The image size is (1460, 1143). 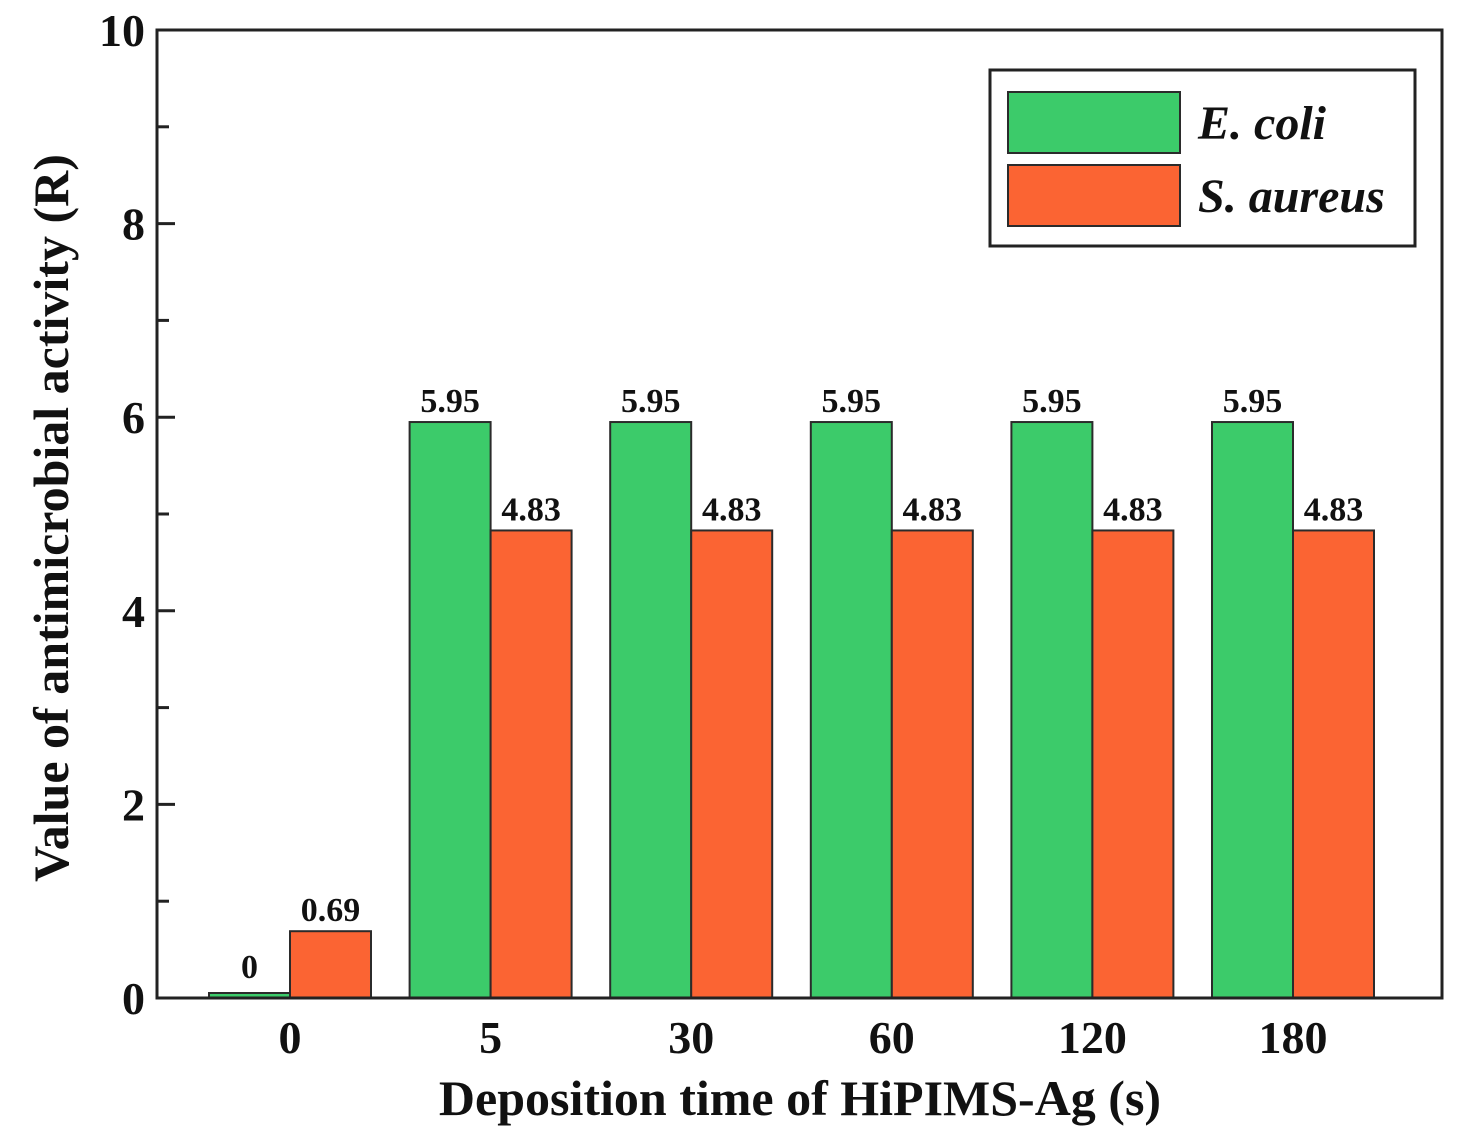 What do you see at coordinates (1262, 123) in the screenshot?
I see `legend-label-ecoli: E. coli` at bounding box center [1262, 123].